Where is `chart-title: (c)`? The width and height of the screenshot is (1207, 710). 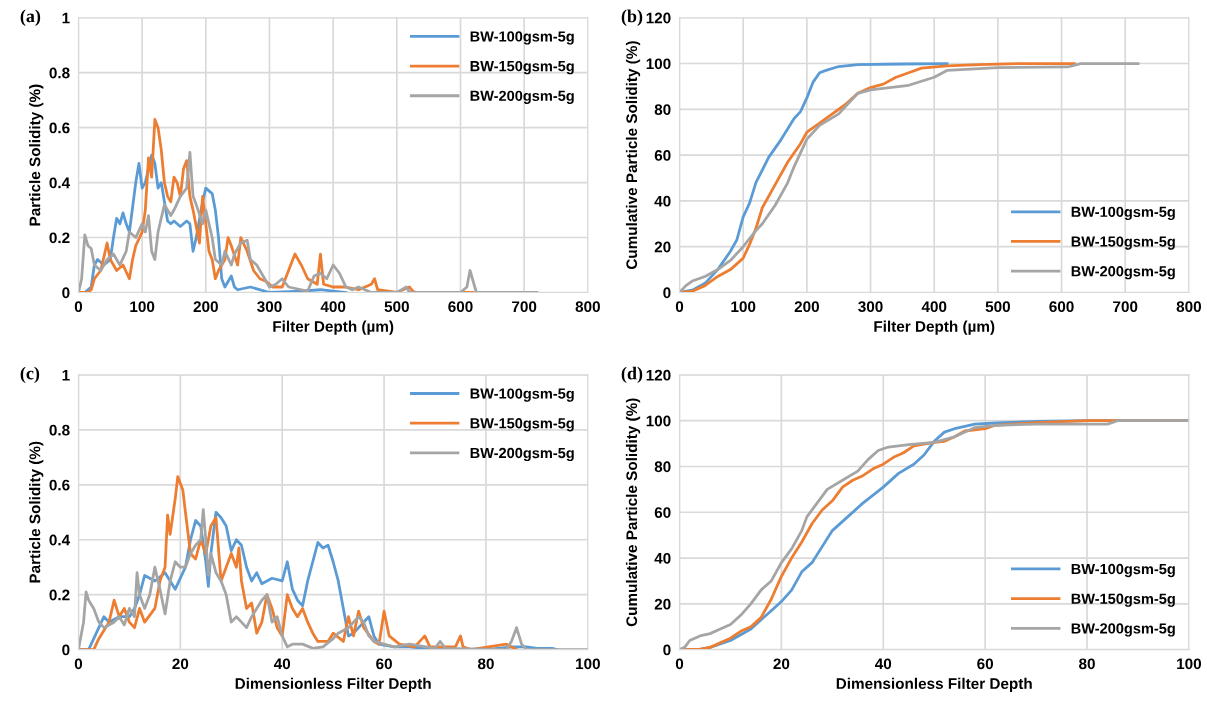
chart-title: (c) is located at coordinates (30, 375).